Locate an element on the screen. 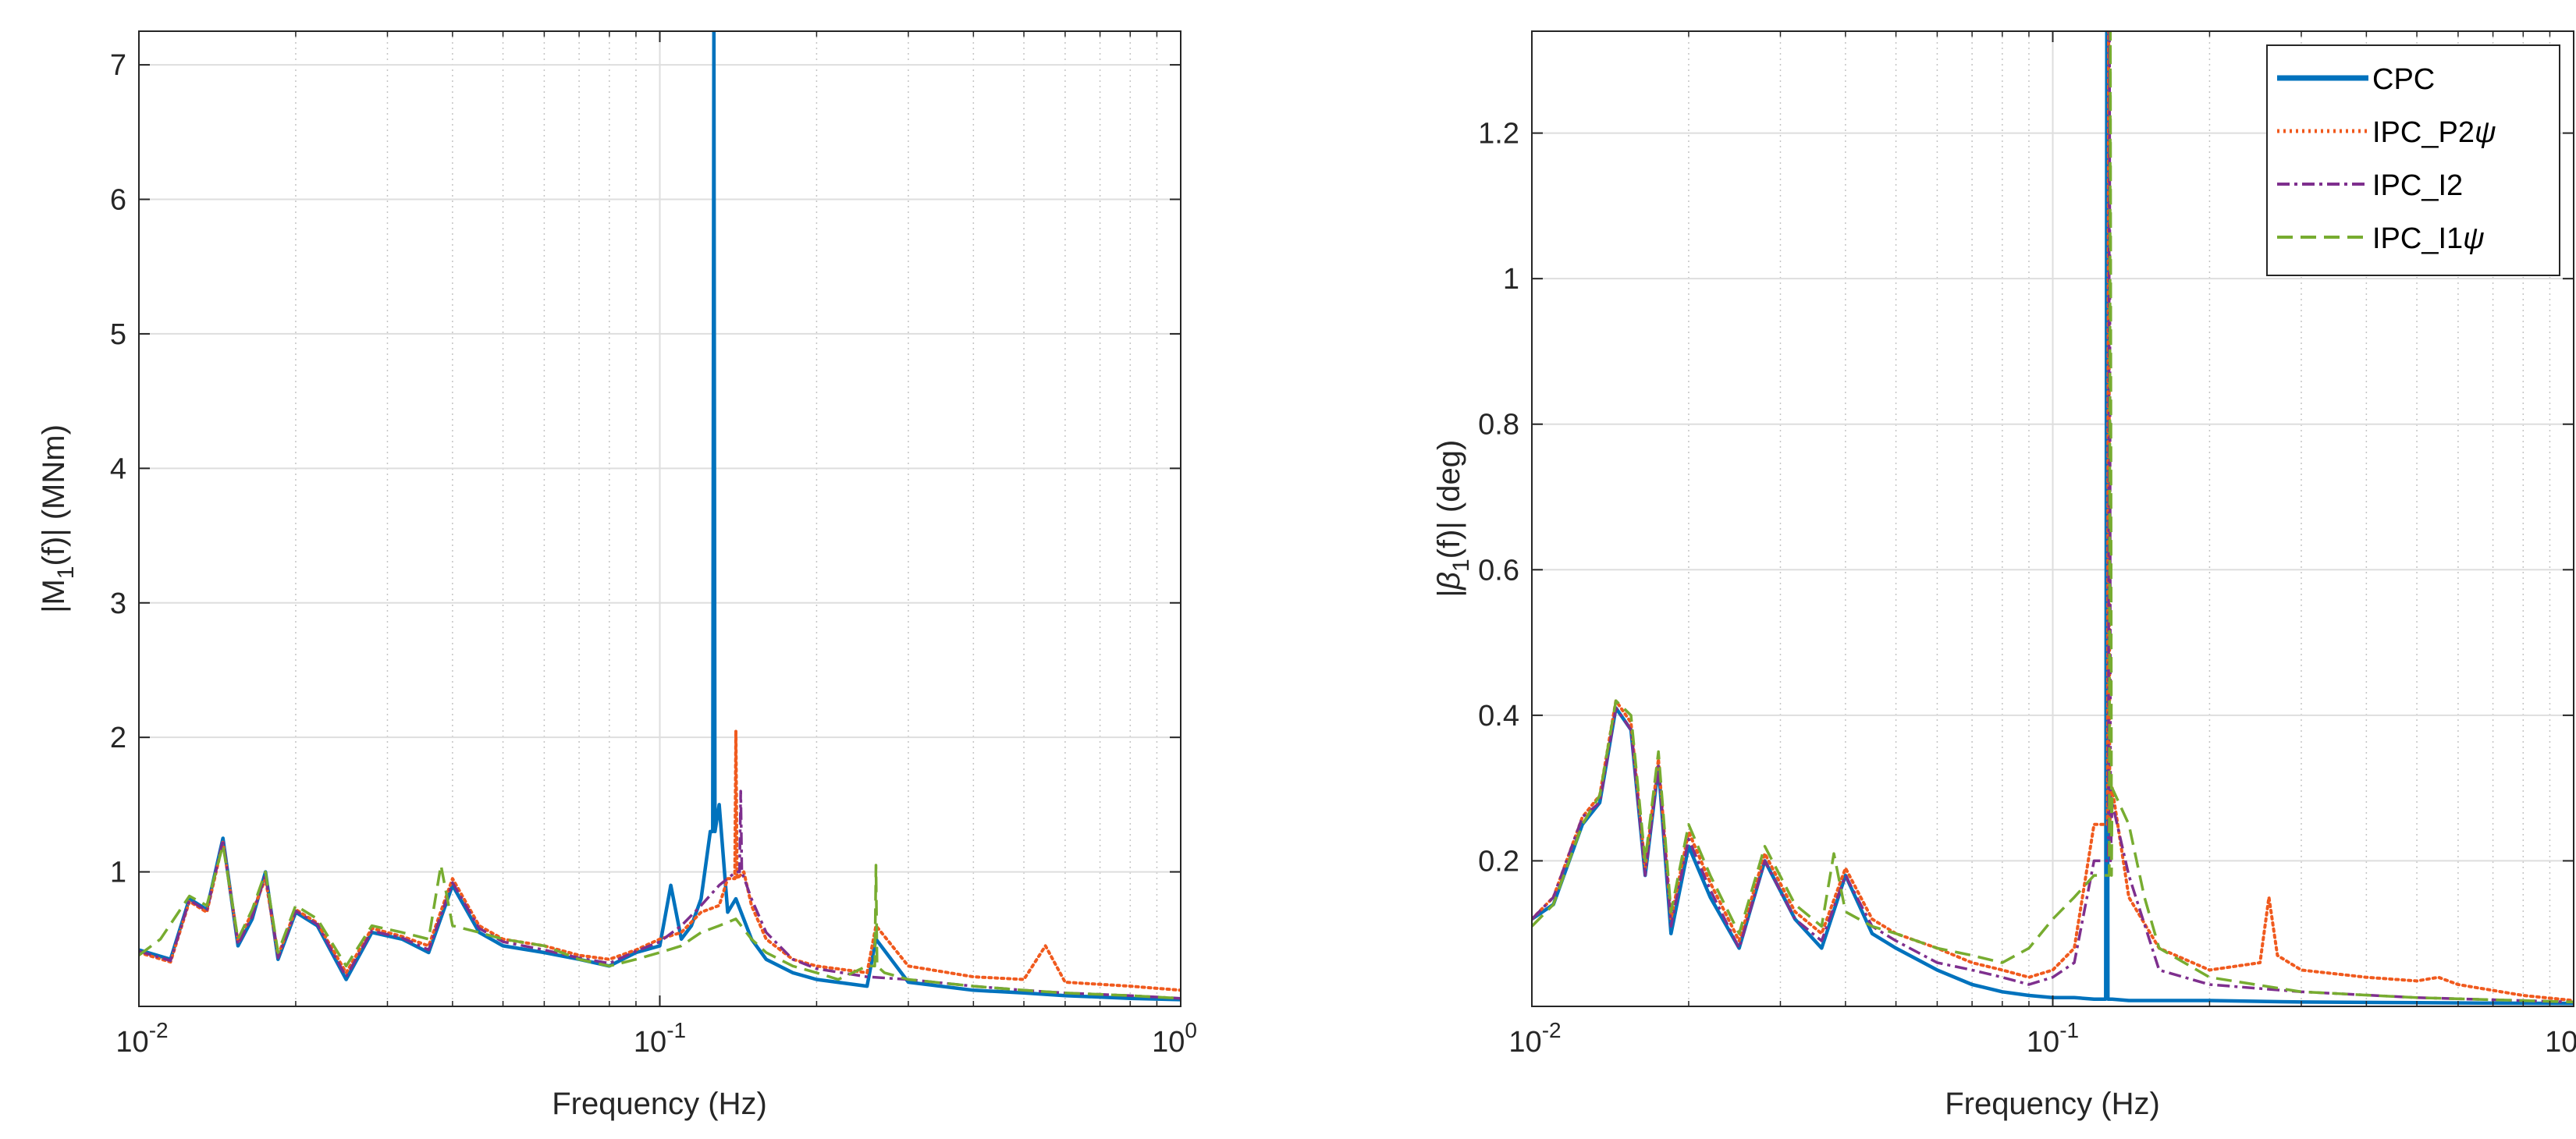  y-tick-label: 2 is located at coordinates (118, 738).